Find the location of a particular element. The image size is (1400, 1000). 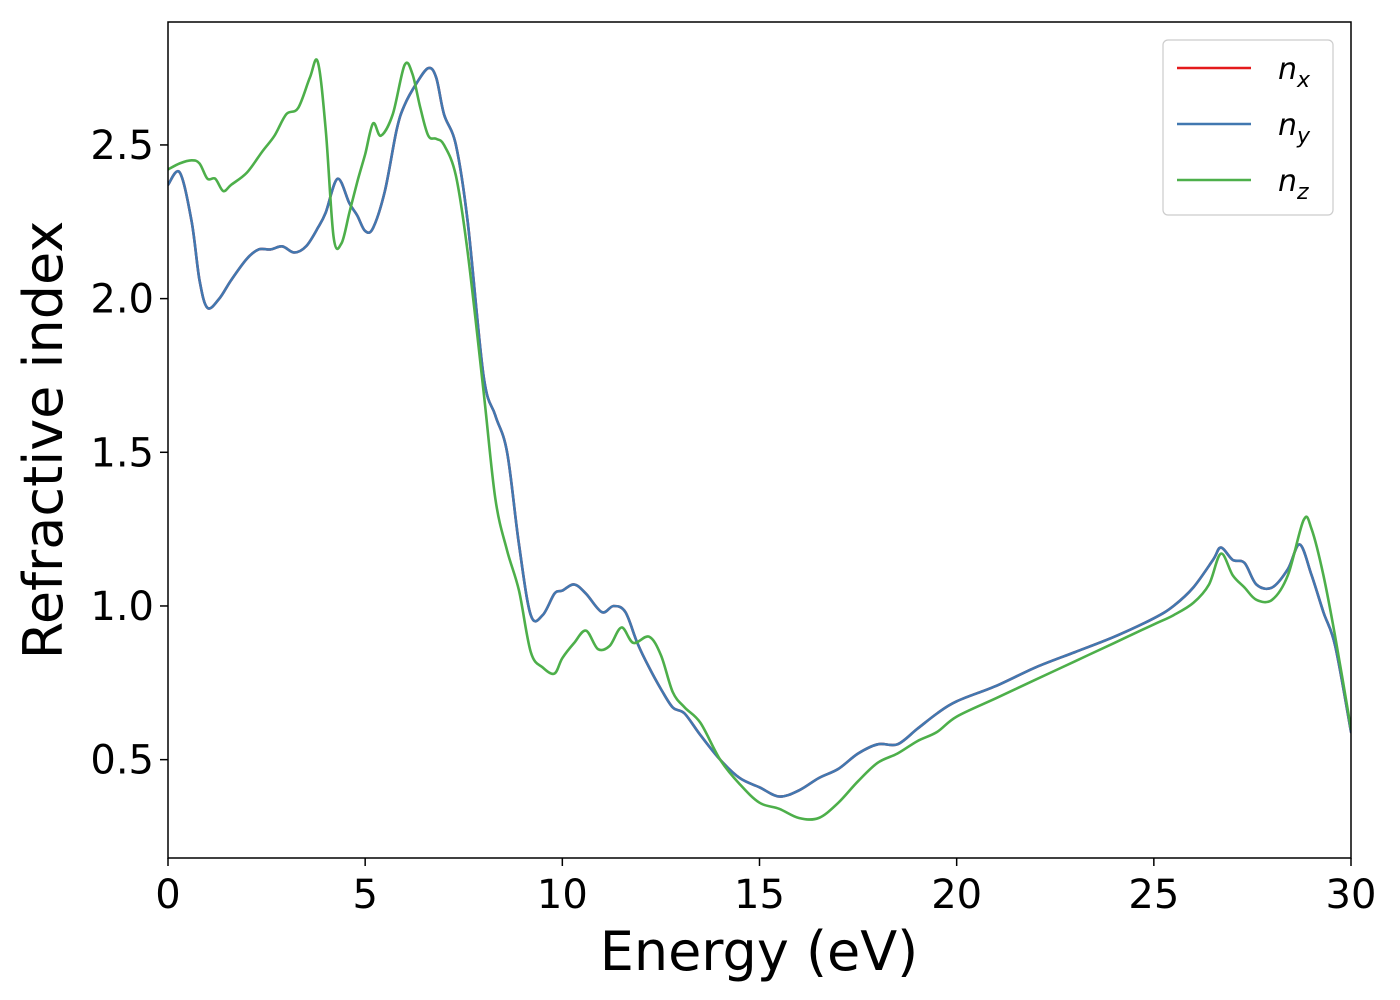

x-tick-label: 10 is located at coordinates (562, 895).